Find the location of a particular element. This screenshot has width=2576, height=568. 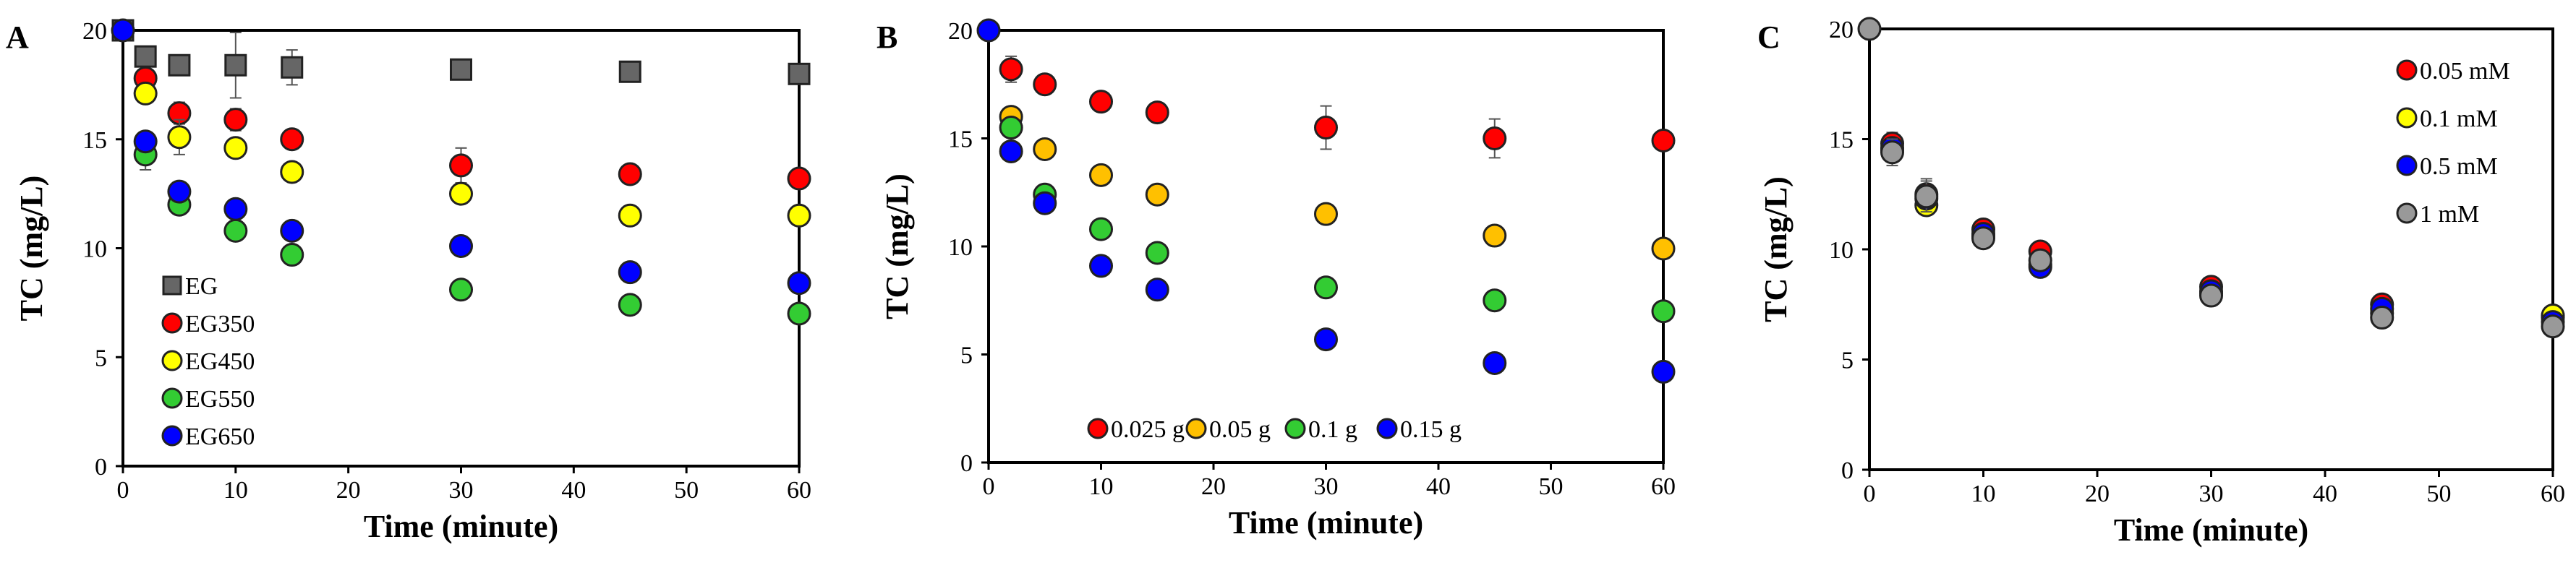

panel-a-x-tick-label: 50 is located at coordinates (686, 491).